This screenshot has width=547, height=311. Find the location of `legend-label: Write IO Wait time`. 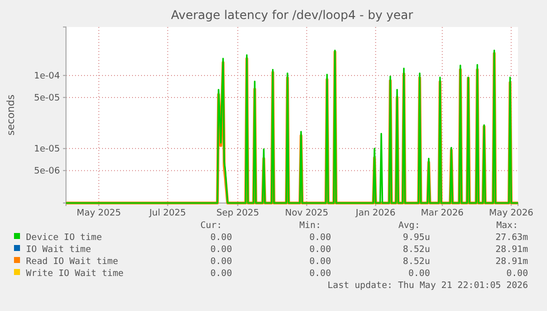

legend-label: Write IO Wait time is located at coordinates (75, 274).